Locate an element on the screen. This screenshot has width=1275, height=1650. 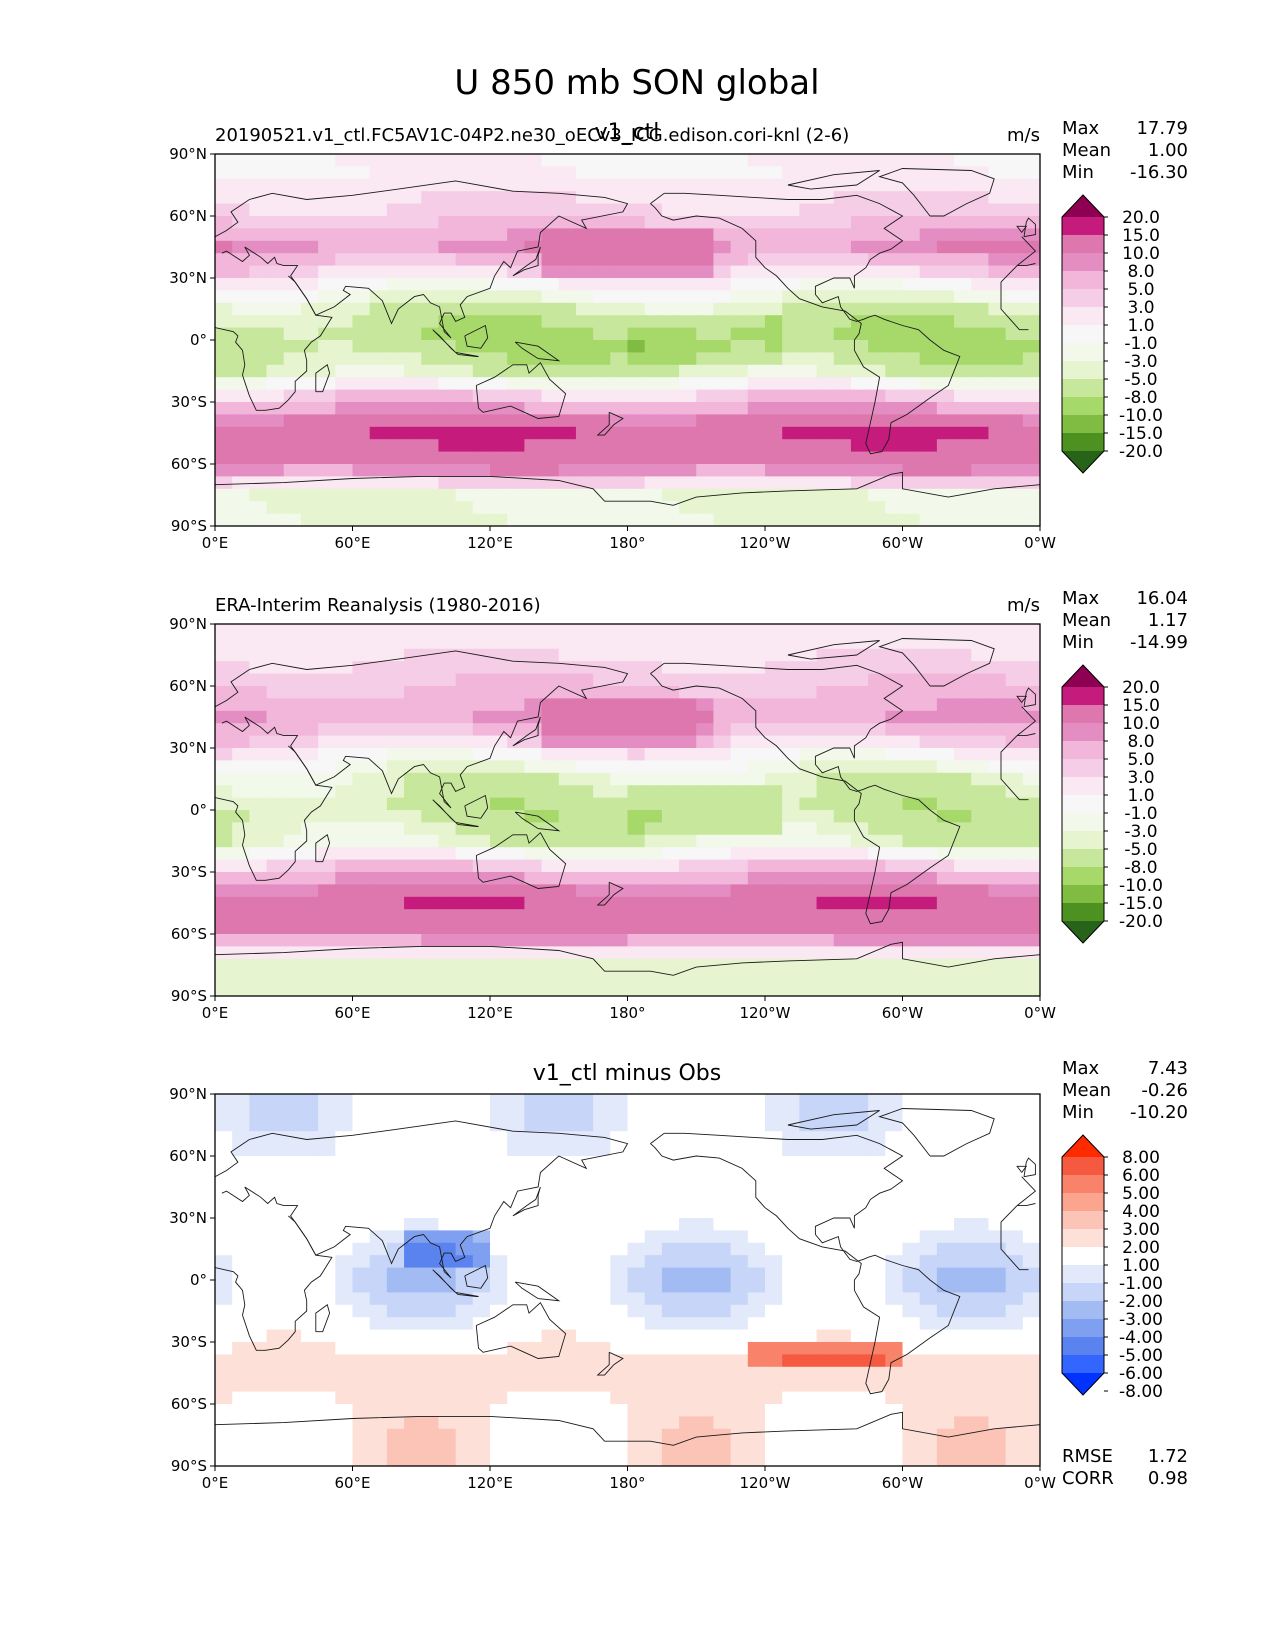
colorbar-tick-label: -5.00 is located at coordinates (1141, 1356).